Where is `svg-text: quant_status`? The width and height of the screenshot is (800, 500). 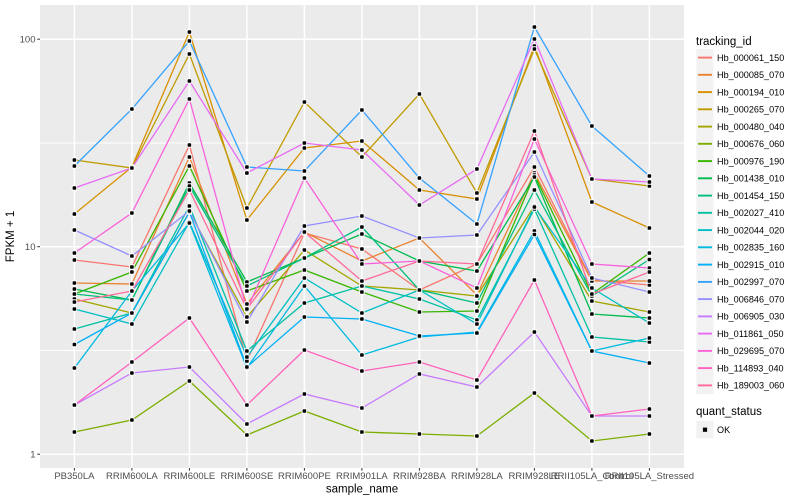
svg-text: quant_status is located at coordinates (729, 412).